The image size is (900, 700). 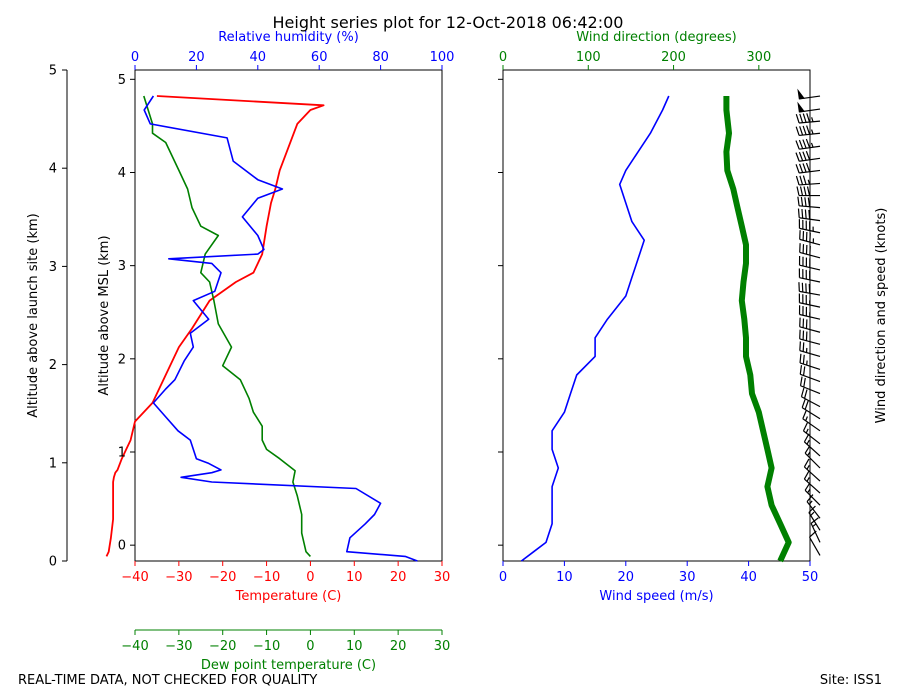 I want to click on temperature-tick-label: −40, so click(x=134, y=577).